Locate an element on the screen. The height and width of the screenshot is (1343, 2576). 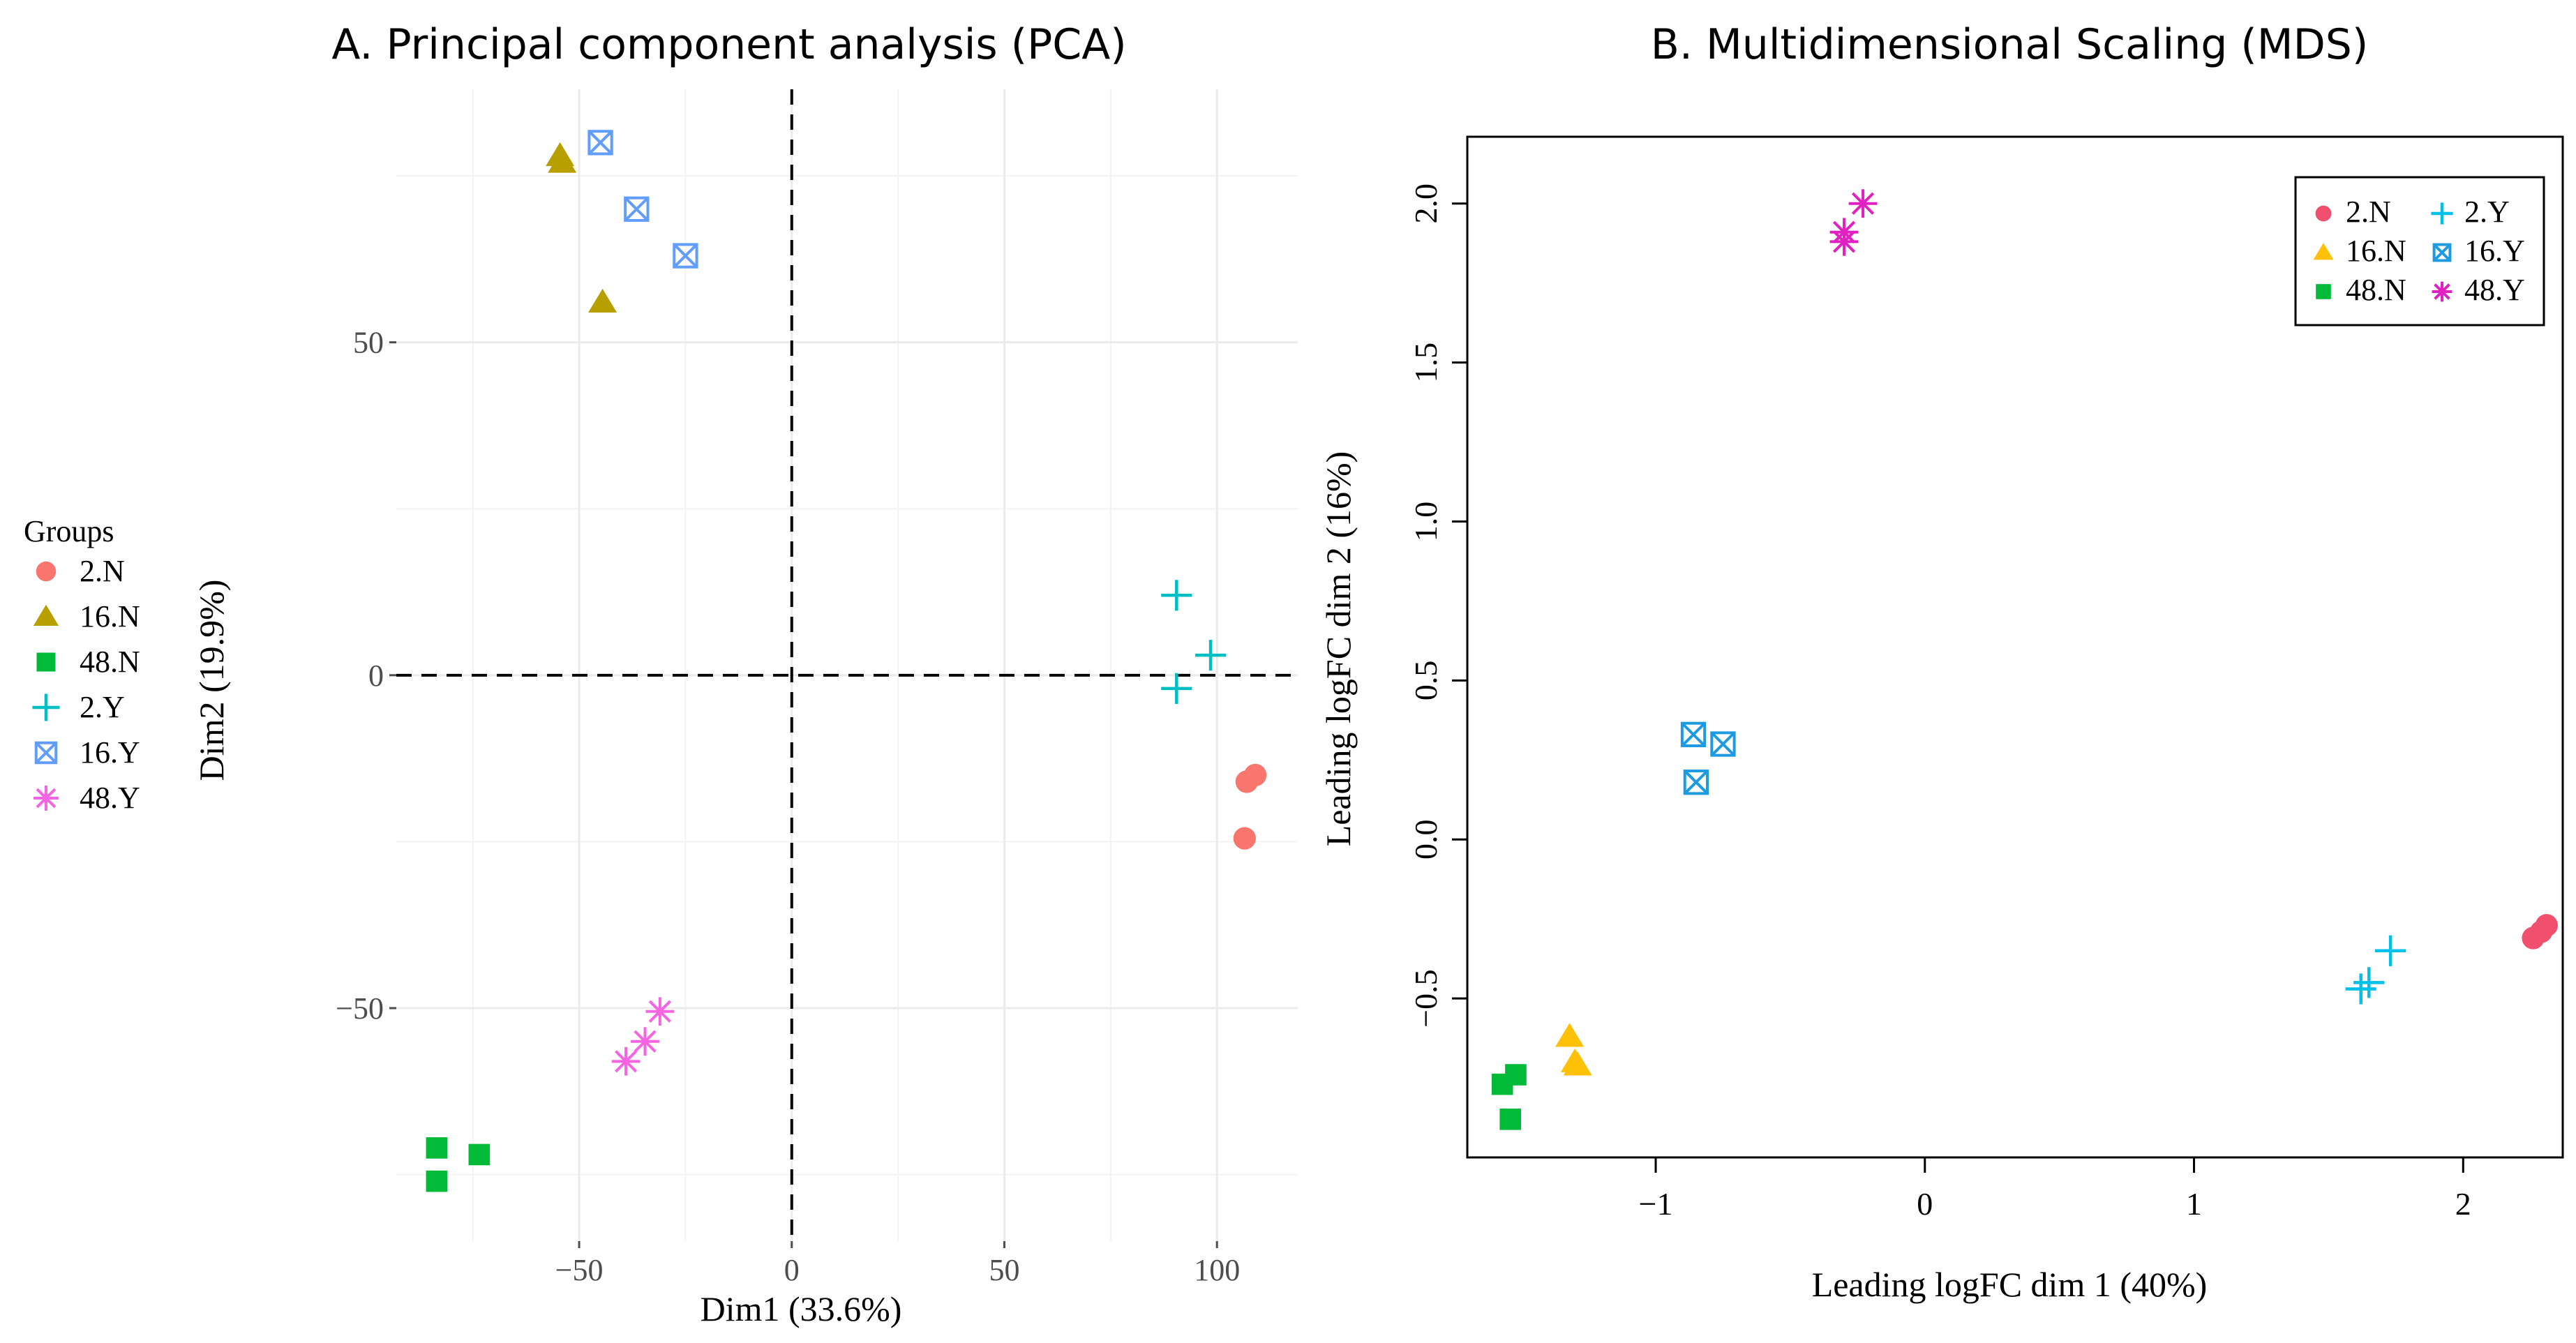
pca-x-tick-label: 50 is located at coordinates (1004, 1270).